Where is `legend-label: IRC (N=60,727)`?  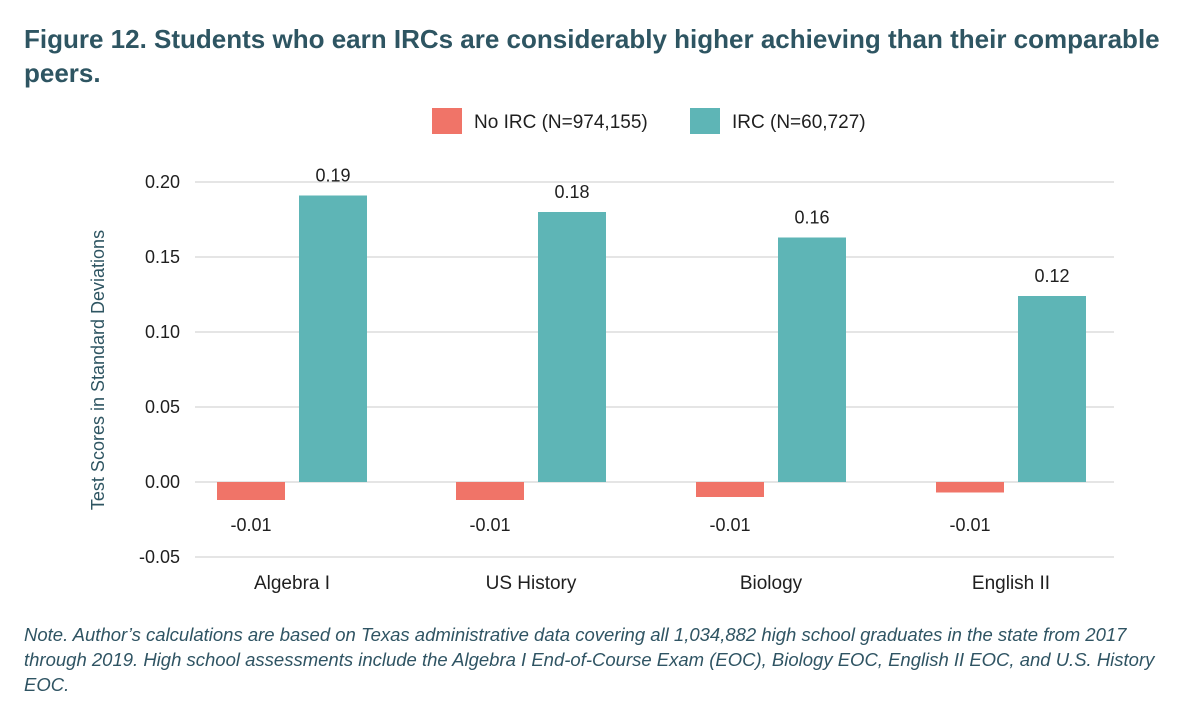
legend-label: IRC (N=60,727) is located at coordinates (799, 122).